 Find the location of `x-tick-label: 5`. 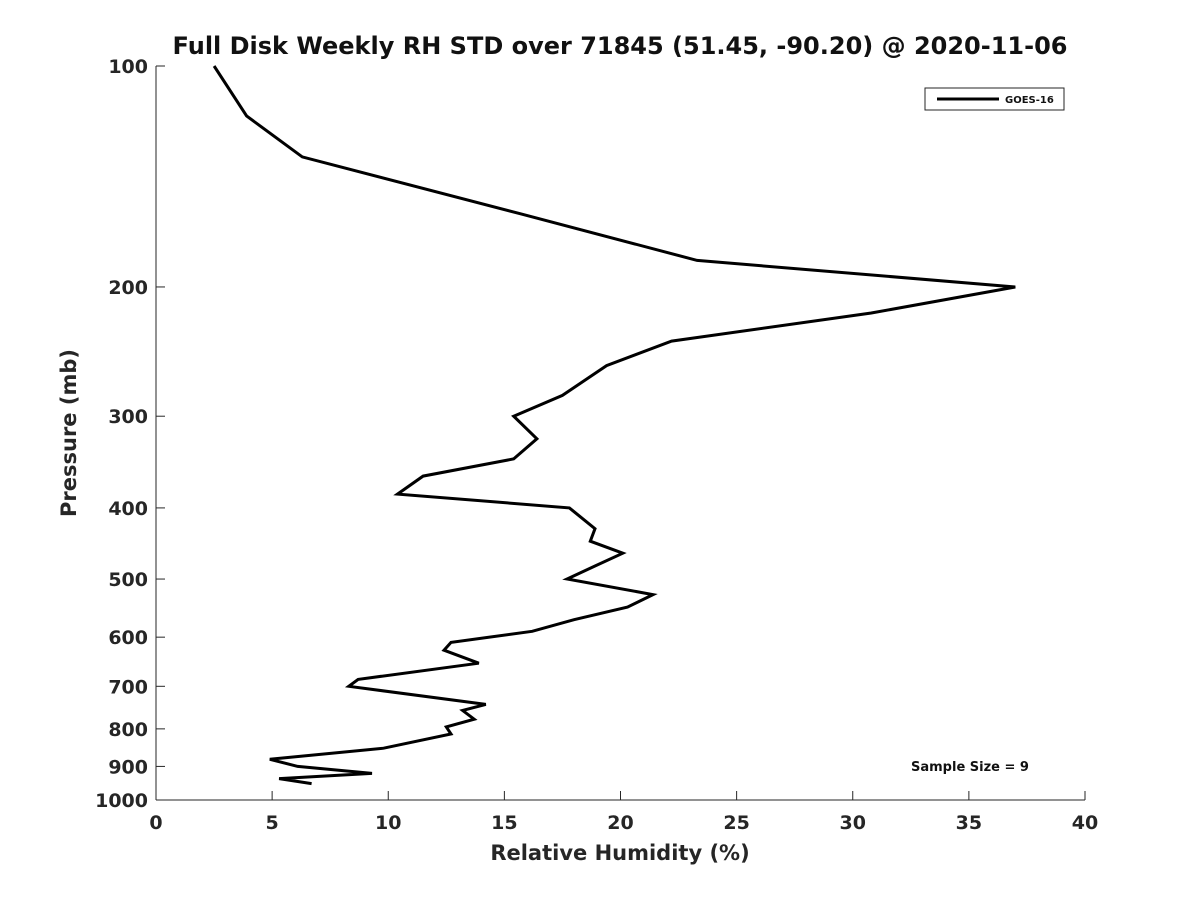

x-tick-label: 5 is located at coordinates (272, 823).